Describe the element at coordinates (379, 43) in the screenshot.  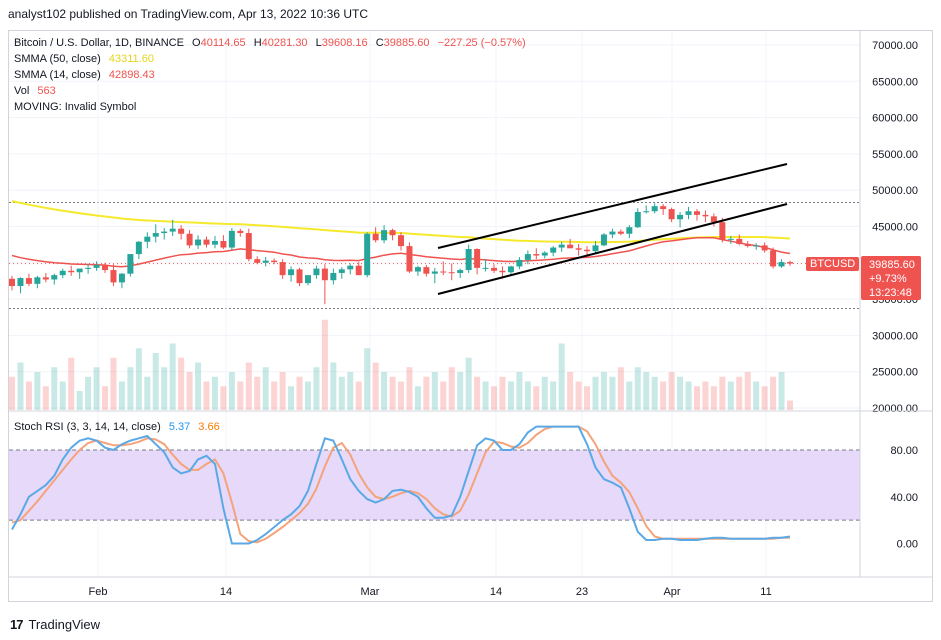
I see `close-label: C` at that location.